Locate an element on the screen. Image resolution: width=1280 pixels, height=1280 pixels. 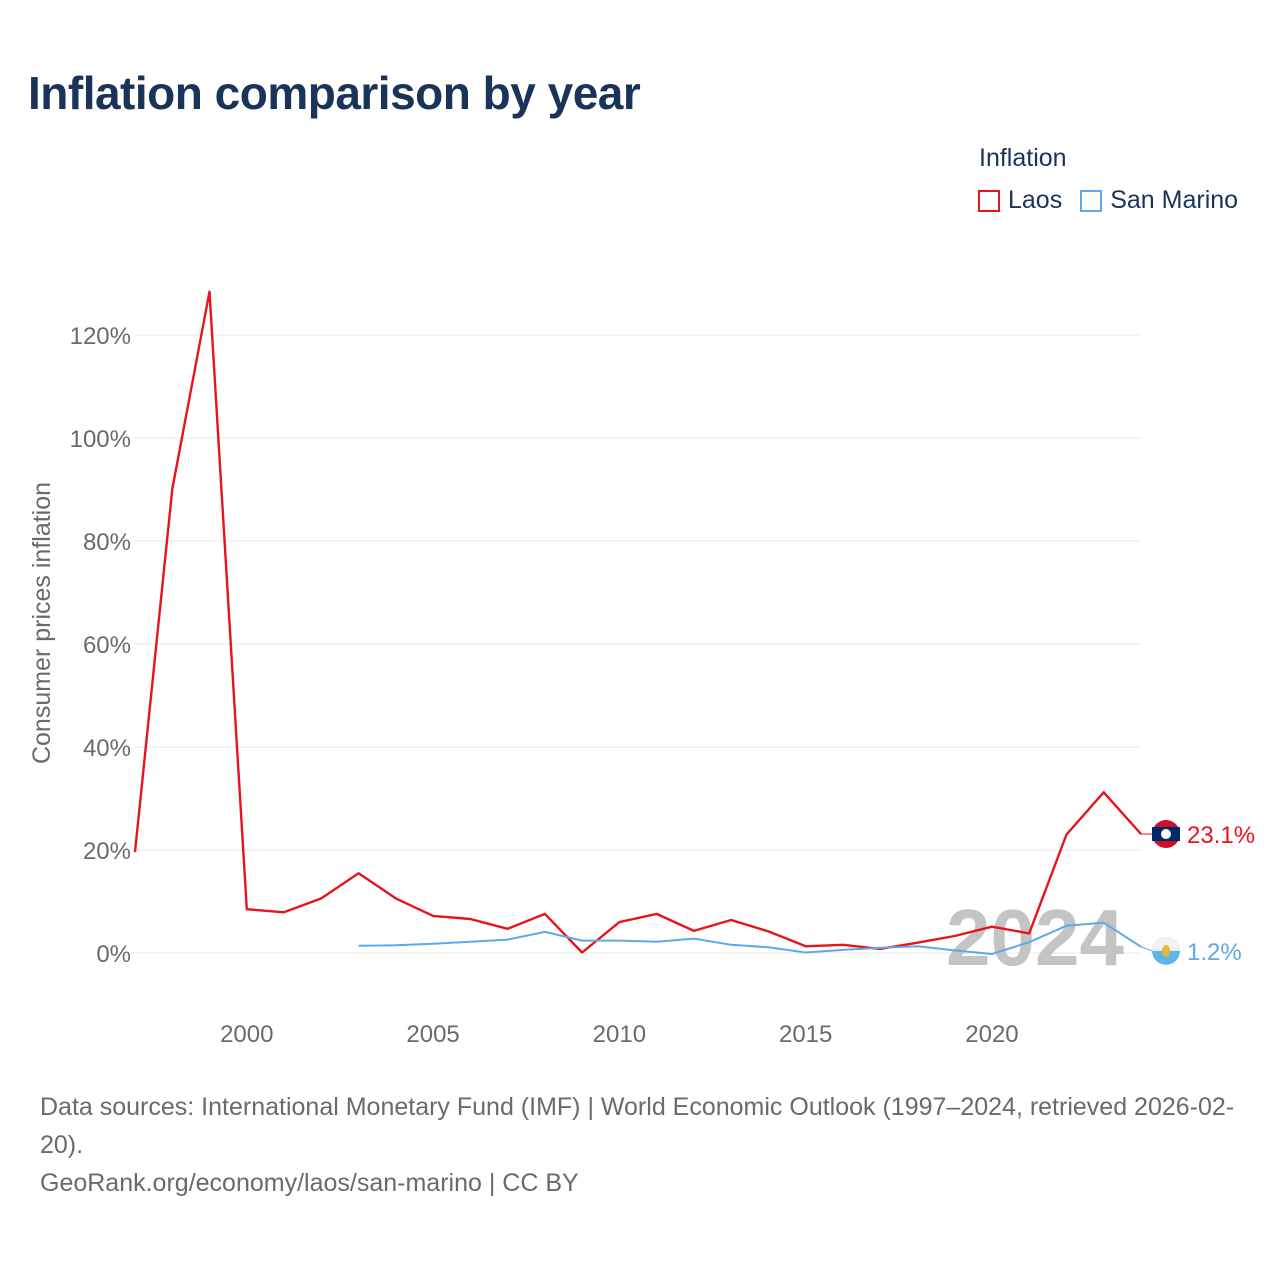
y-axis: 0% 20% 40% 60% 80% 100% 120% is located at coordinates (100, 645).